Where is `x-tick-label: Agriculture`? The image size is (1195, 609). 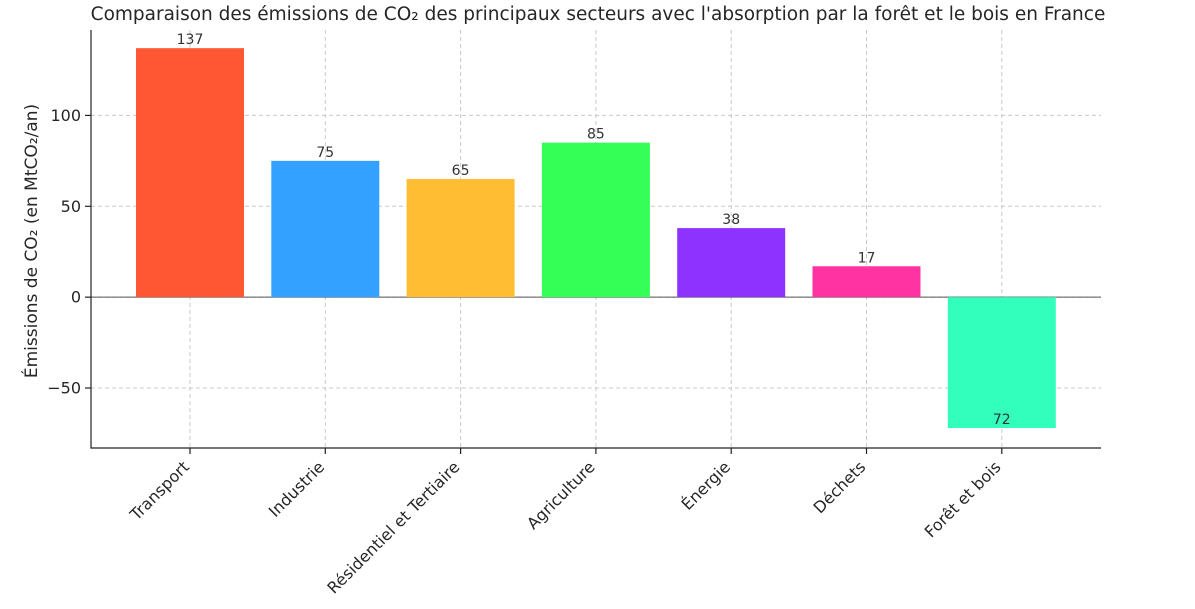
x-tick-label: Agriculture is located at coordinates (561, 495).